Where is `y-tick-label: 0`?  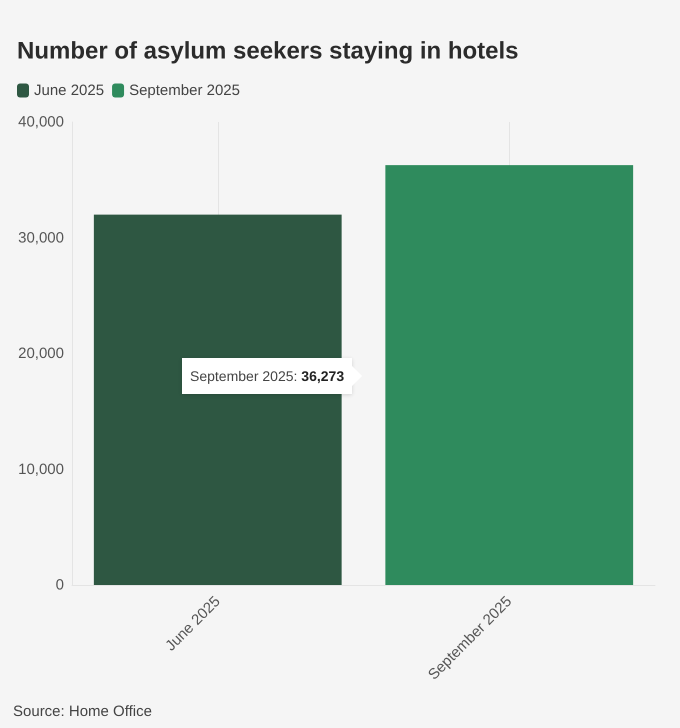
y-tick-label: 0 is located at coordinates (60, 585).